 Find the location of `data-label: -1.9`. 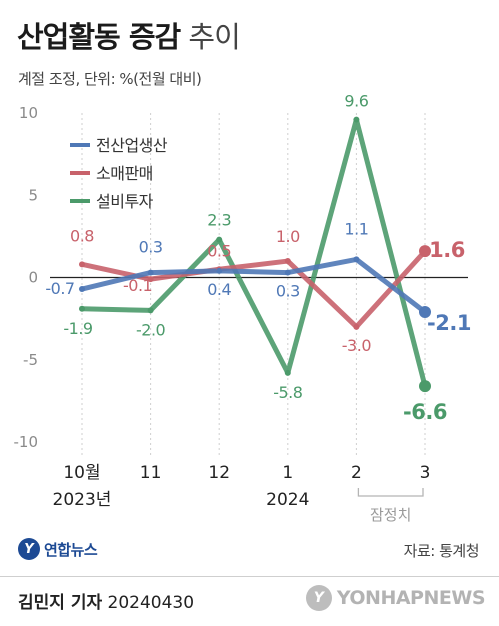

data-label: -1.9 is located at coordinates (78, 328).